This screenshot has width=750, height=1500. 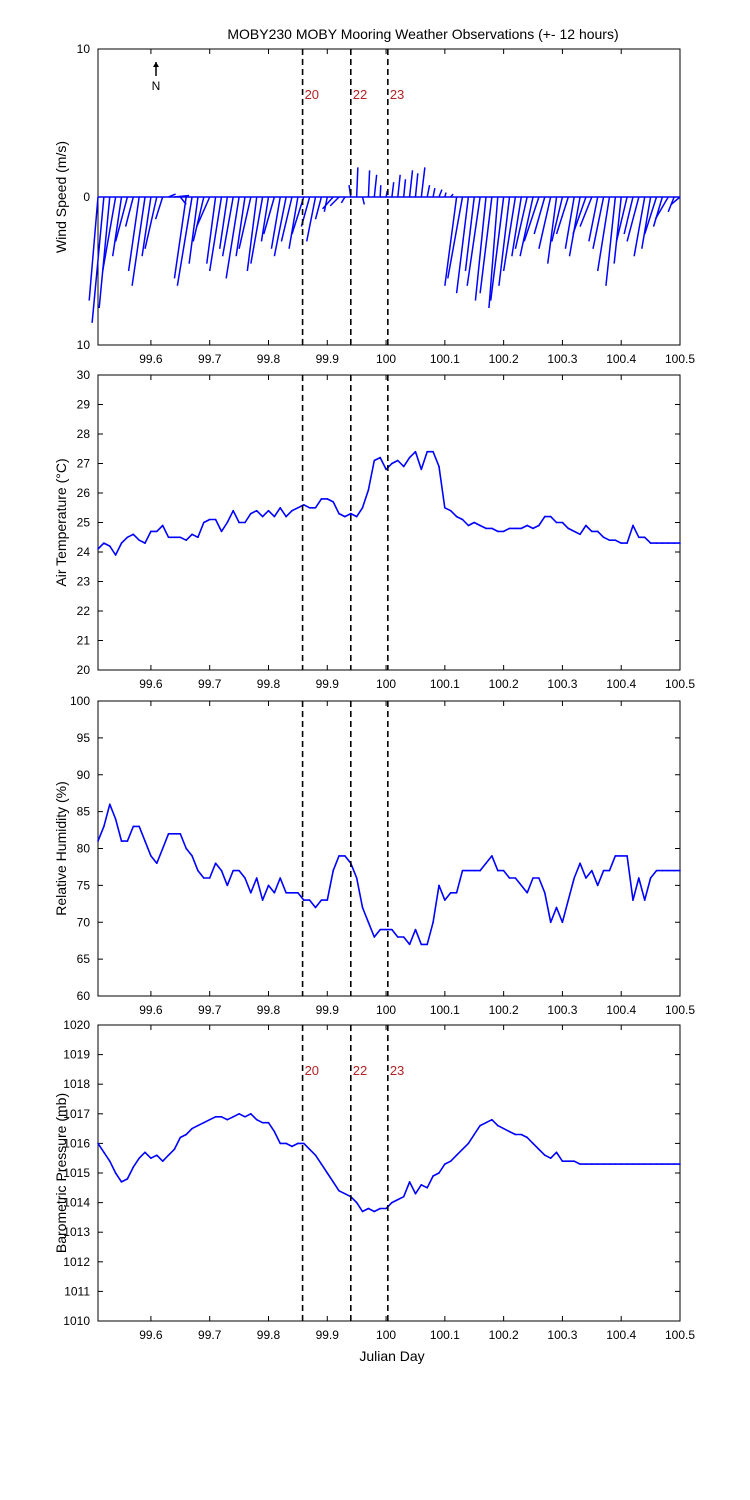 I want to click on x-tick-label: 100.1, so click(x=445, y=1010).